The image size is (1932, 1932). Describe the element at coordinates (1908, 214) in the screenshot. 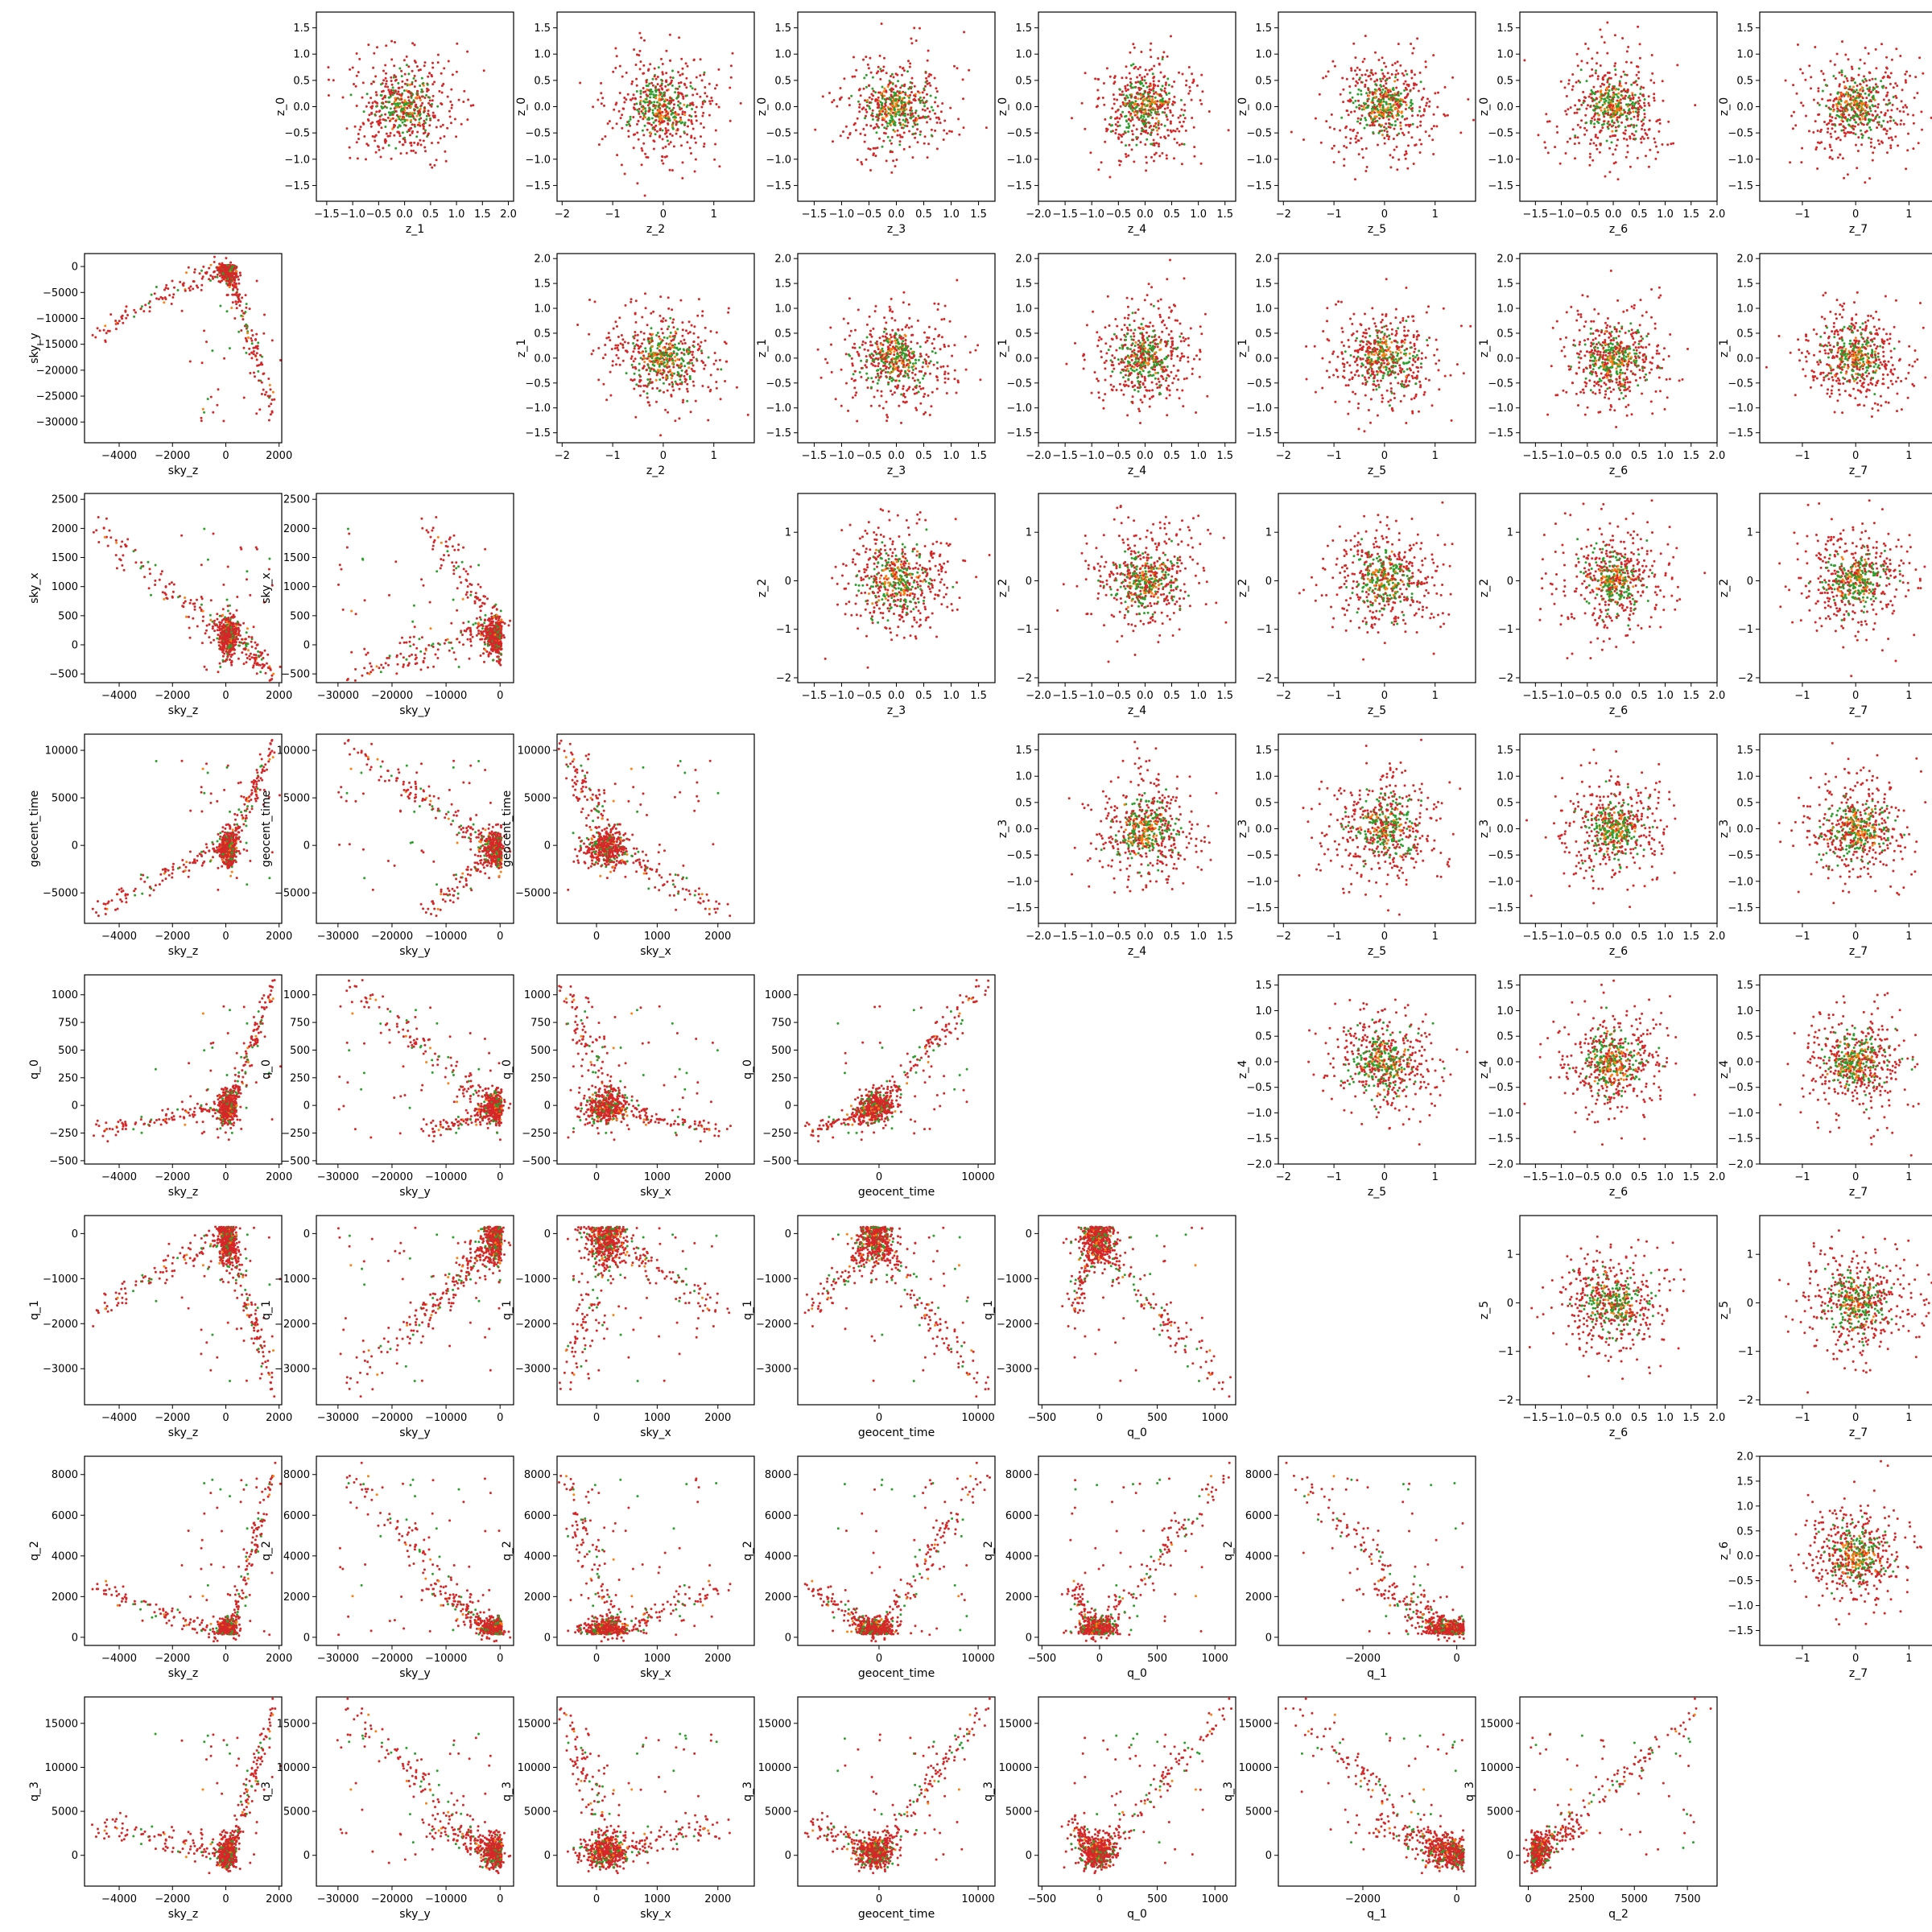

I see `x-tick-label: 1` at that location.